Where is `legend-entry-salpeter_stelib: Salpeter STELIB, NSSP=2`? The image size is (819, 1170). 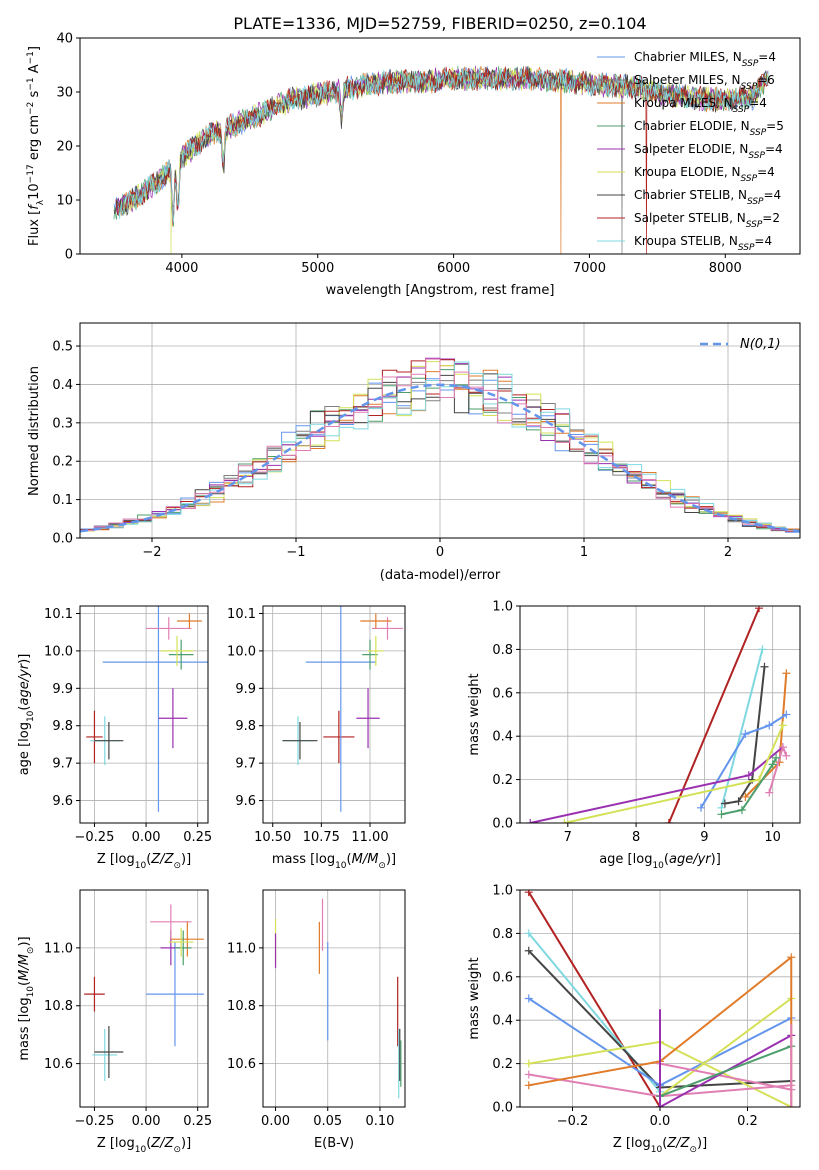 legend-entry-salpeter_stelib: Salpeter STELIB, NSSP=2 is located at coordinates (707, 220).